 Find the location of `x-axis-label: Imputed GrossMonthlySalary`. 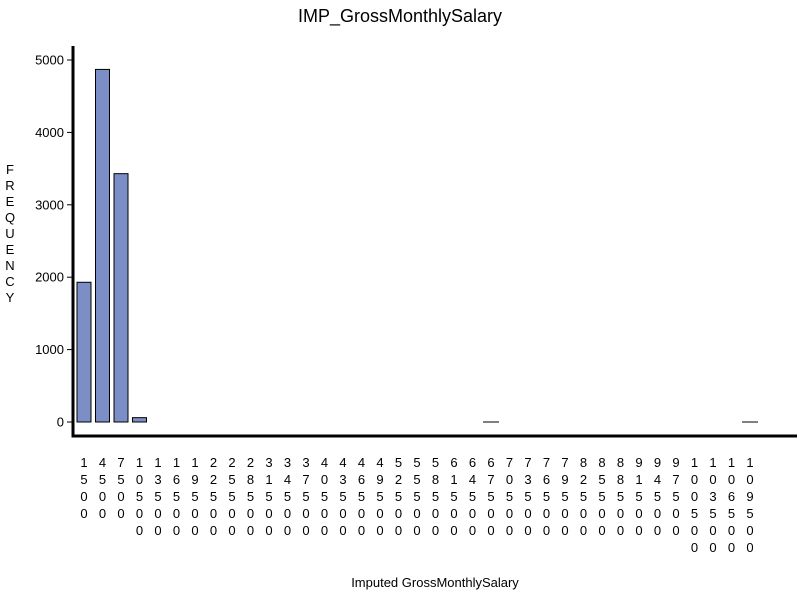

x-axis-label: Imputed GrossMonthlySalary is located at coordinates (435, 582).